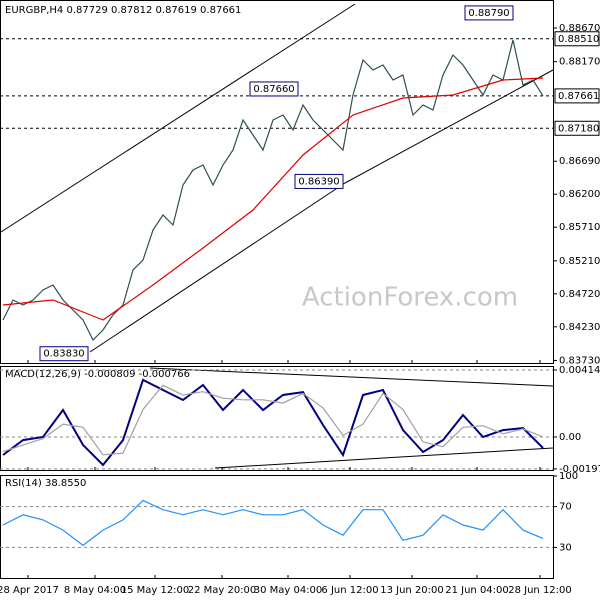 This screenshot has width=600, height=604. Describe the element at coordinates (565, 507) in the screenshot. I see `y-tick-label: 70` at that location.